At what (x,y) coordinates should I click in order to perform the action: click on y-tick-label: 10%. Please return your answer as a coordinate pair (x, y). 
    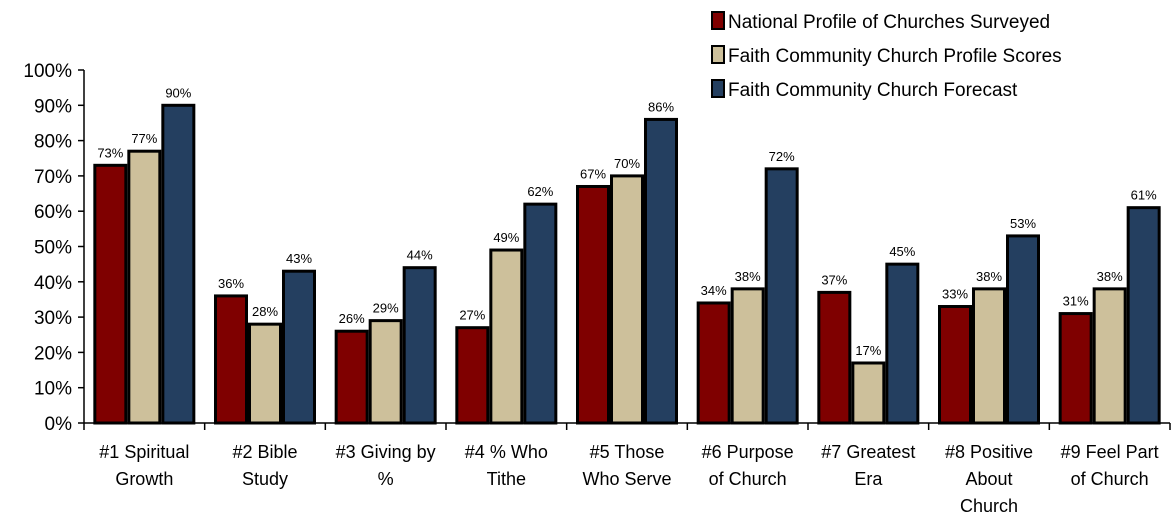
    Looking at the image, I should click on (53, 389).